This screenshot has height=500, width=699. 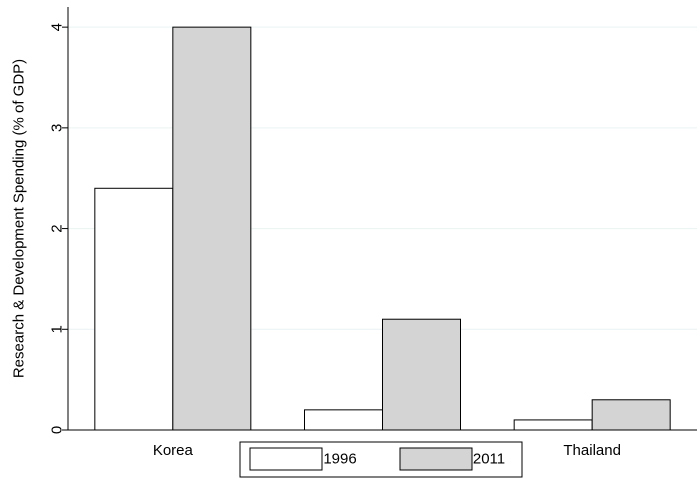 I want to click on legend: 1996 2011, so click(x=381, y=459).